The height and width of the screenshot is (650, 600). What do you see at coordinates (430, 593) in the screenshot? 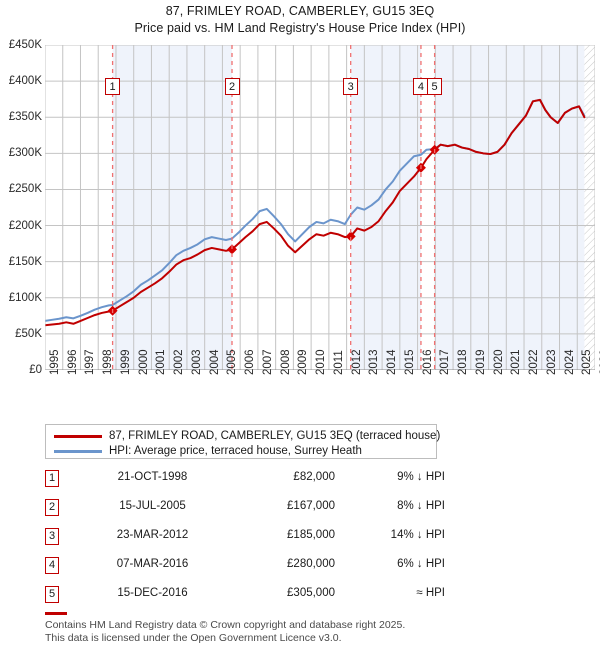
I see `hpi-delta: ≈ HPI` at bounding box center [430, 593].